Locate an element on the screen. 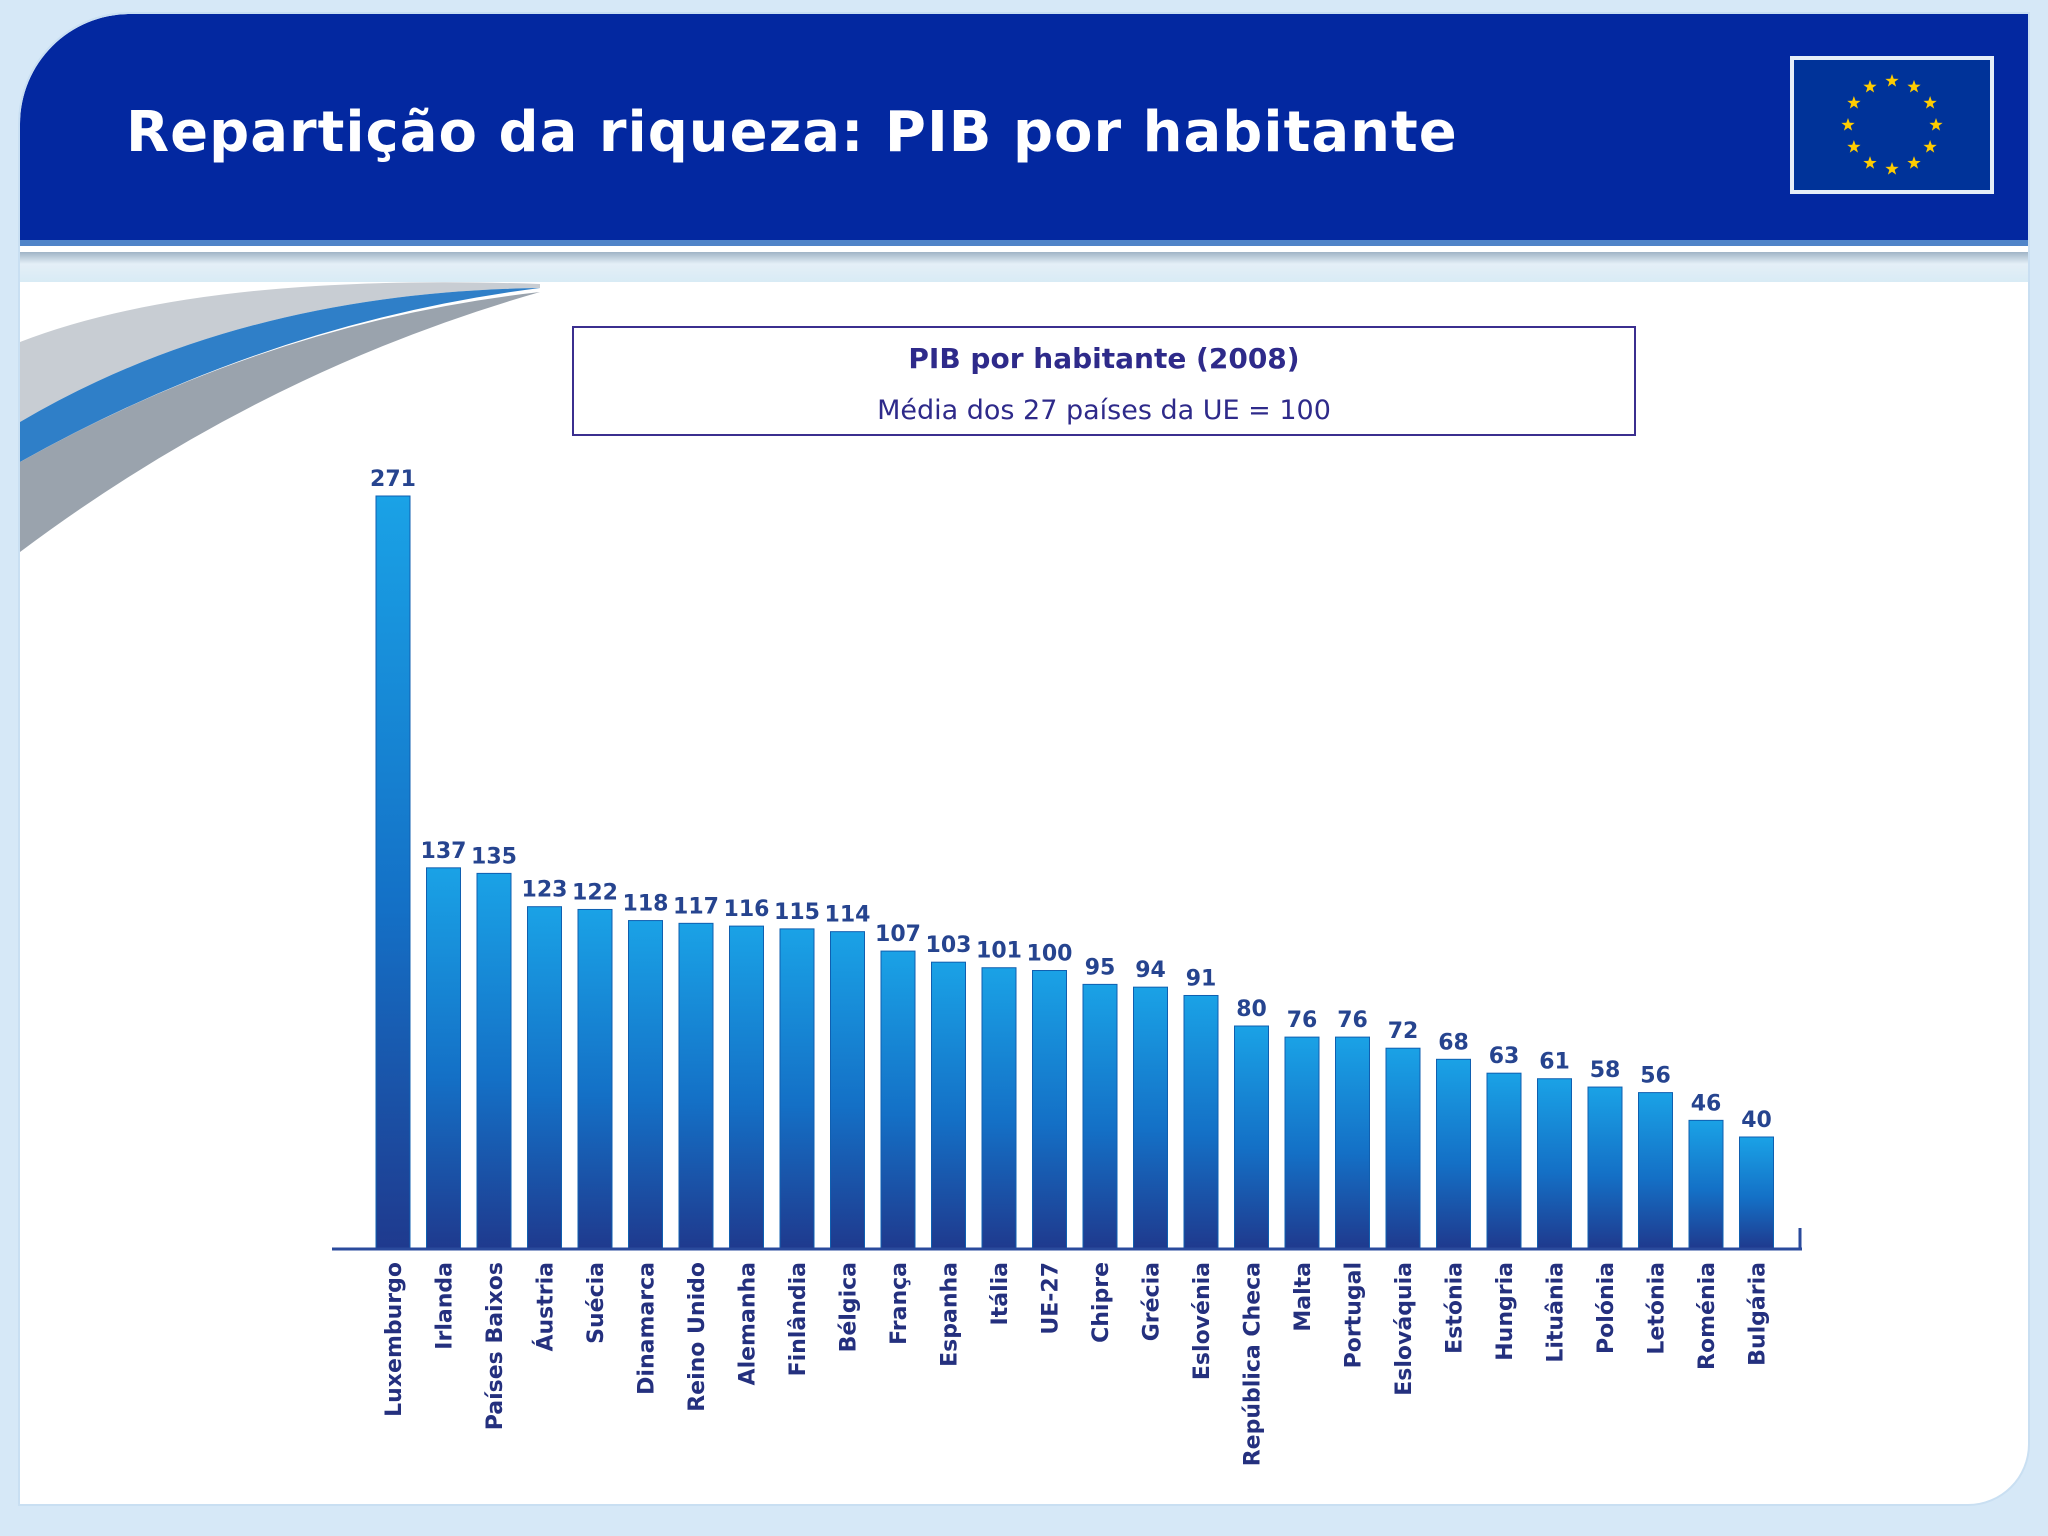 This screenshot has height=1536, width=2048. category-label: França is located at coordinates (899, 1303).